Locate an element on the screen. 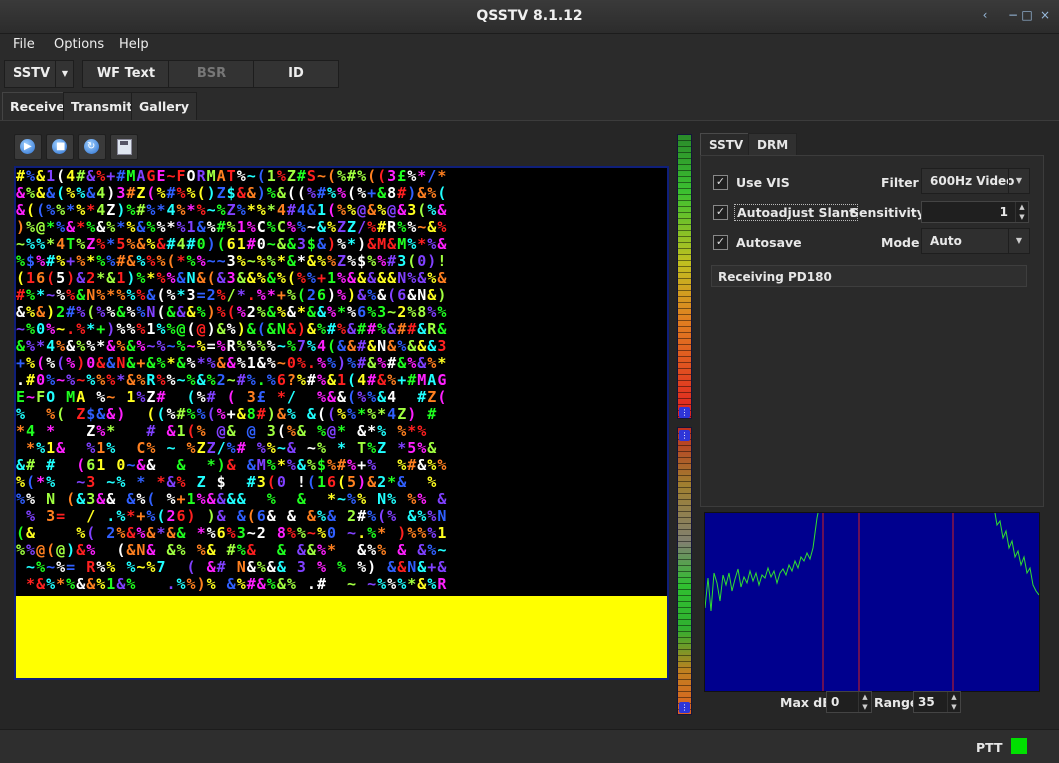 The height and width of the screenshot is (763, 1059). close-button: × is located at coordinates (1045, 15).